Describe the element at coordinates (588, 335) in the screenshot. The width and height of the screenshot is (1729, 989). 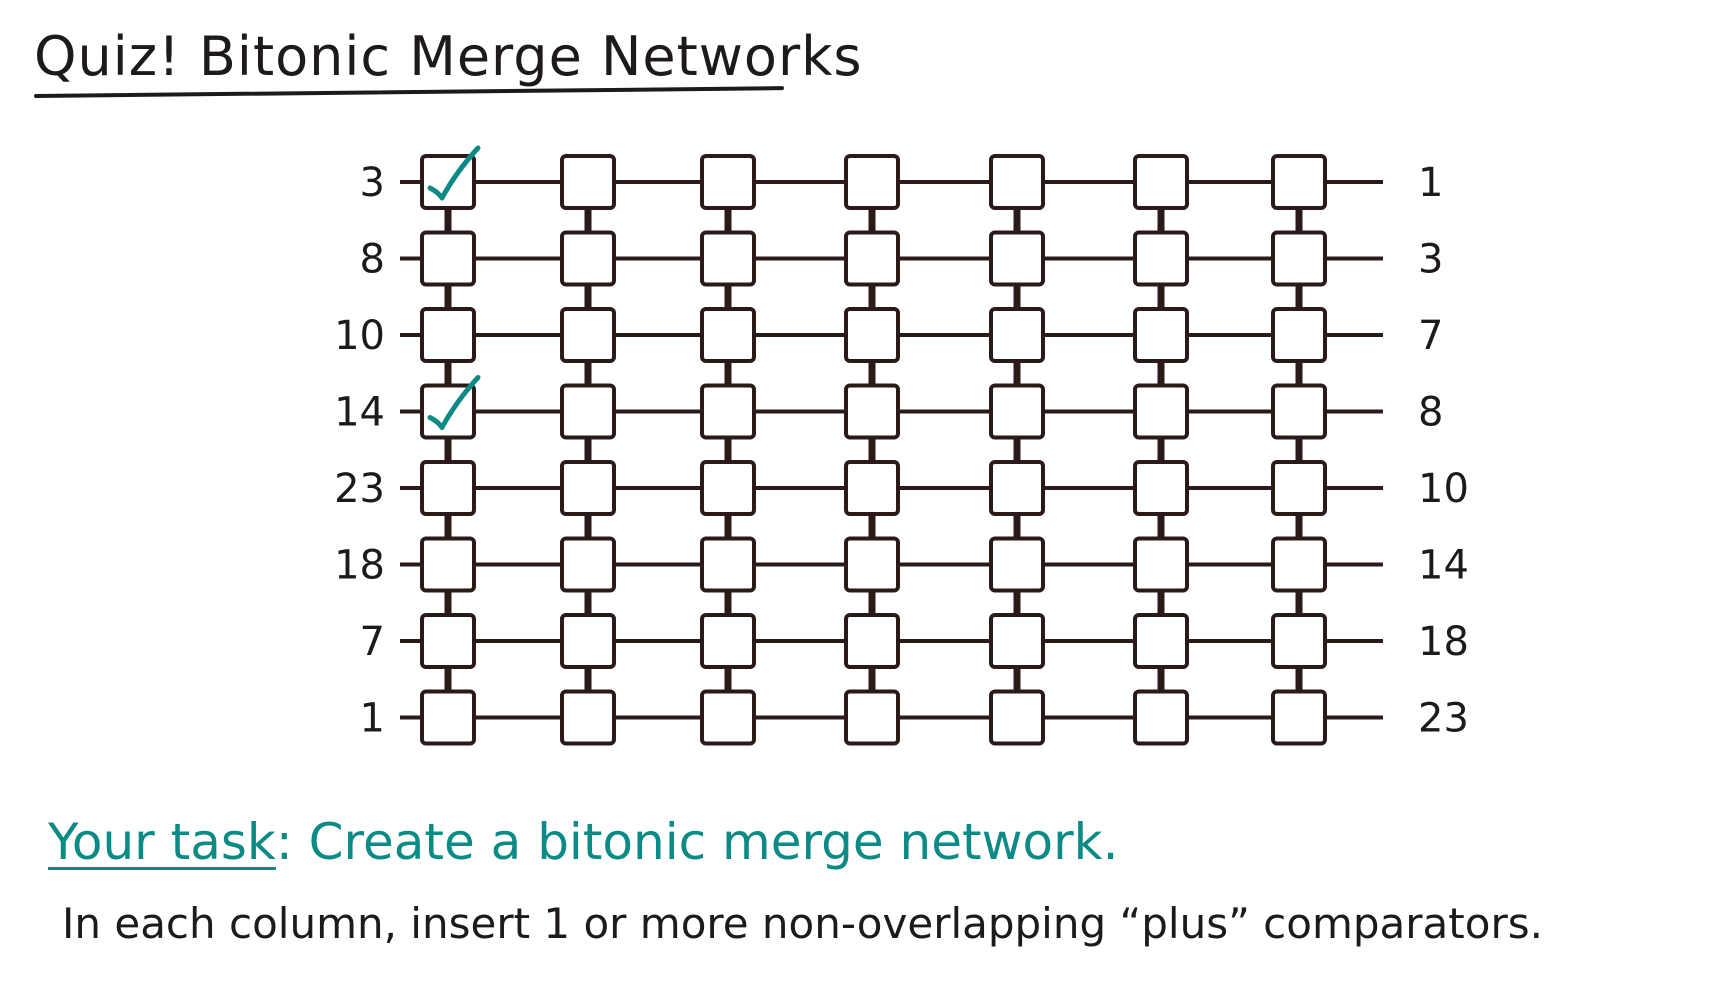
I see `comparator-slot-r2-c1` at that location.